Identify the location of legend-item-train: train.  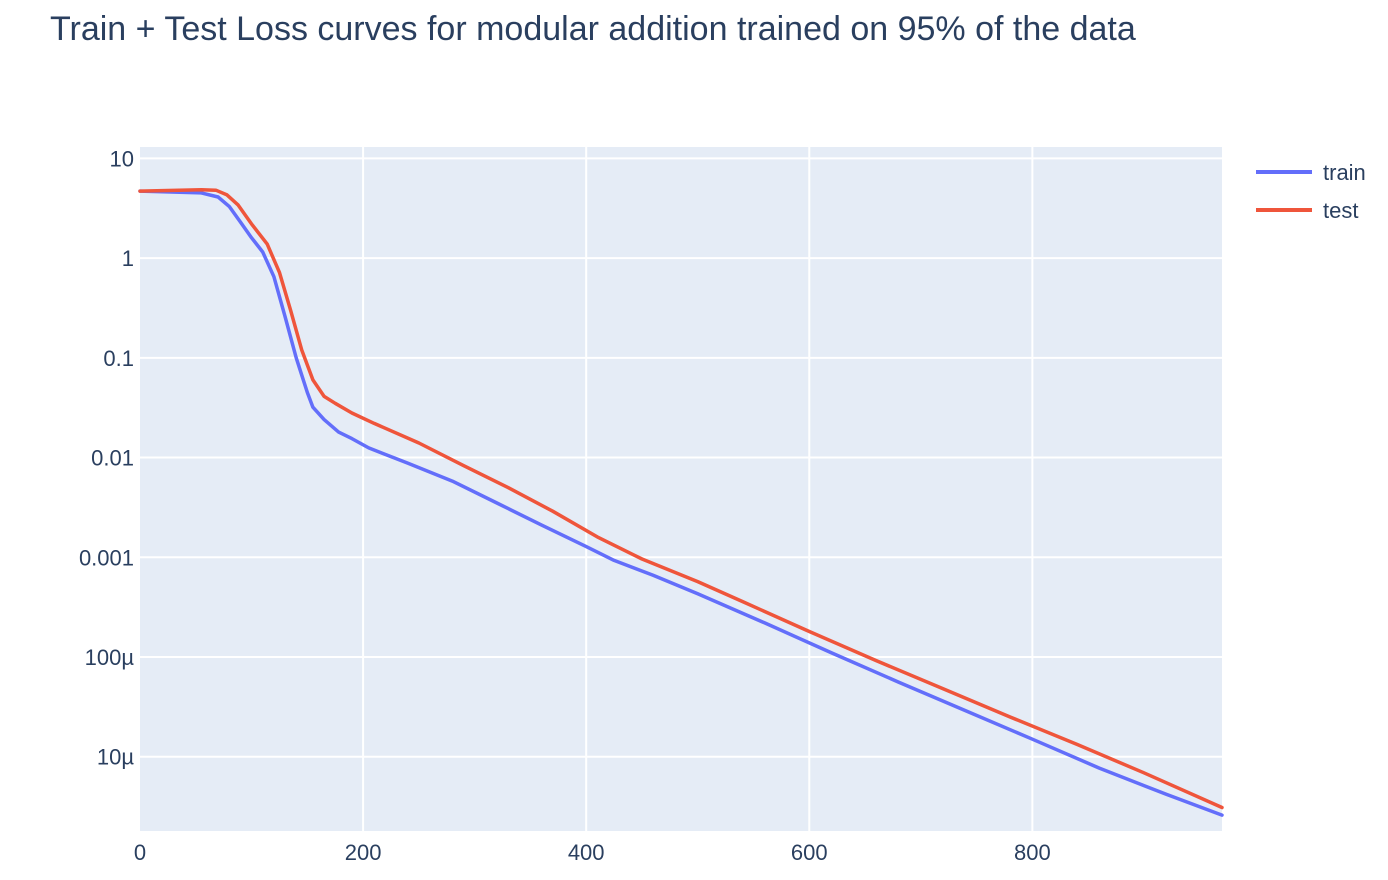
(1311, 172).